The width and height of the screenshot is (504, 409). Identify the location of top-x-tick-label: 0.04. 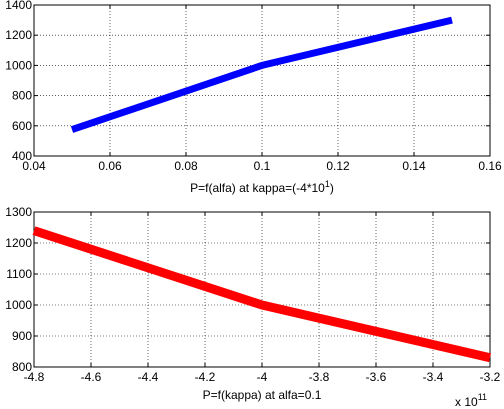
(34, 166).